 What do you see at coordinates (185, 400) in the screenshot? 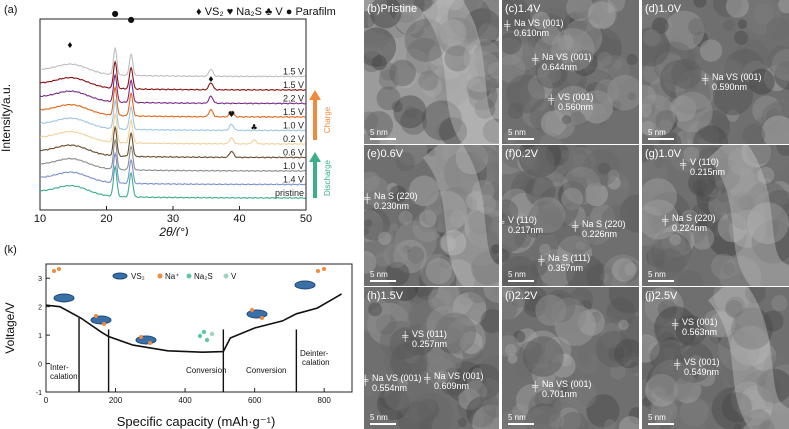
I see `volt-xtick-label-2: 400` at bounding box center [185, 400].